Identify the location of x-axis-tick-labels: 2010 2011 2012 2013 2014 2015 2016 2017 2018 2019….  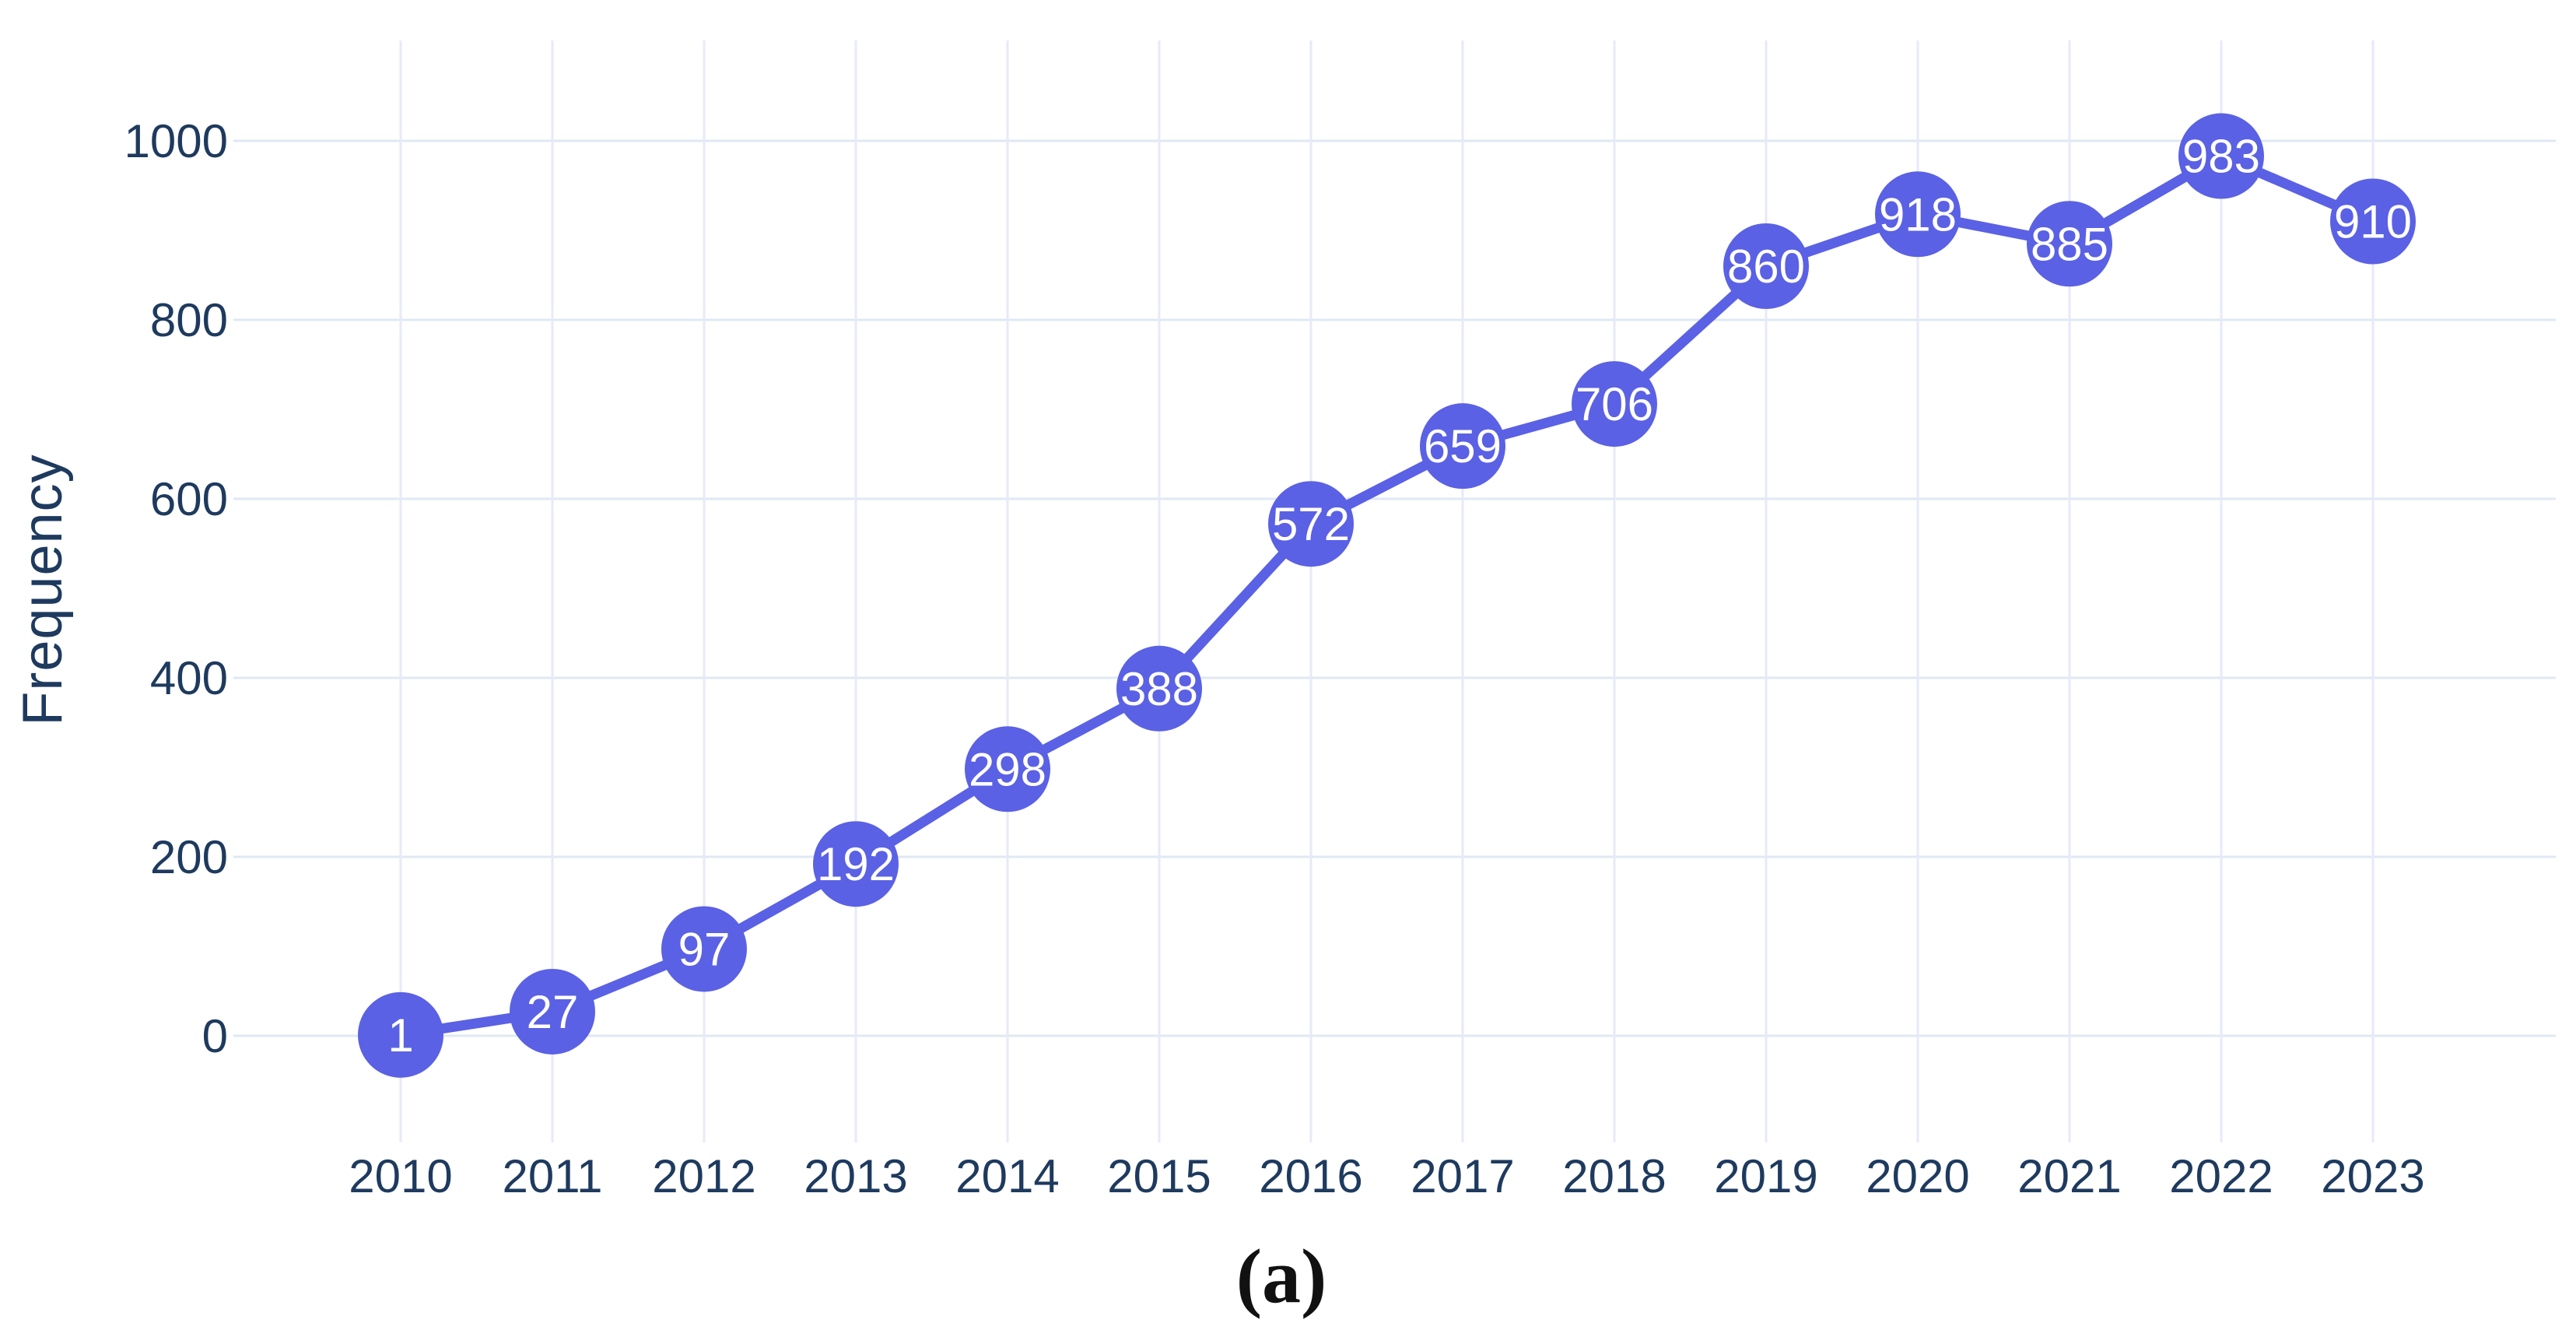
(1387, 1176).